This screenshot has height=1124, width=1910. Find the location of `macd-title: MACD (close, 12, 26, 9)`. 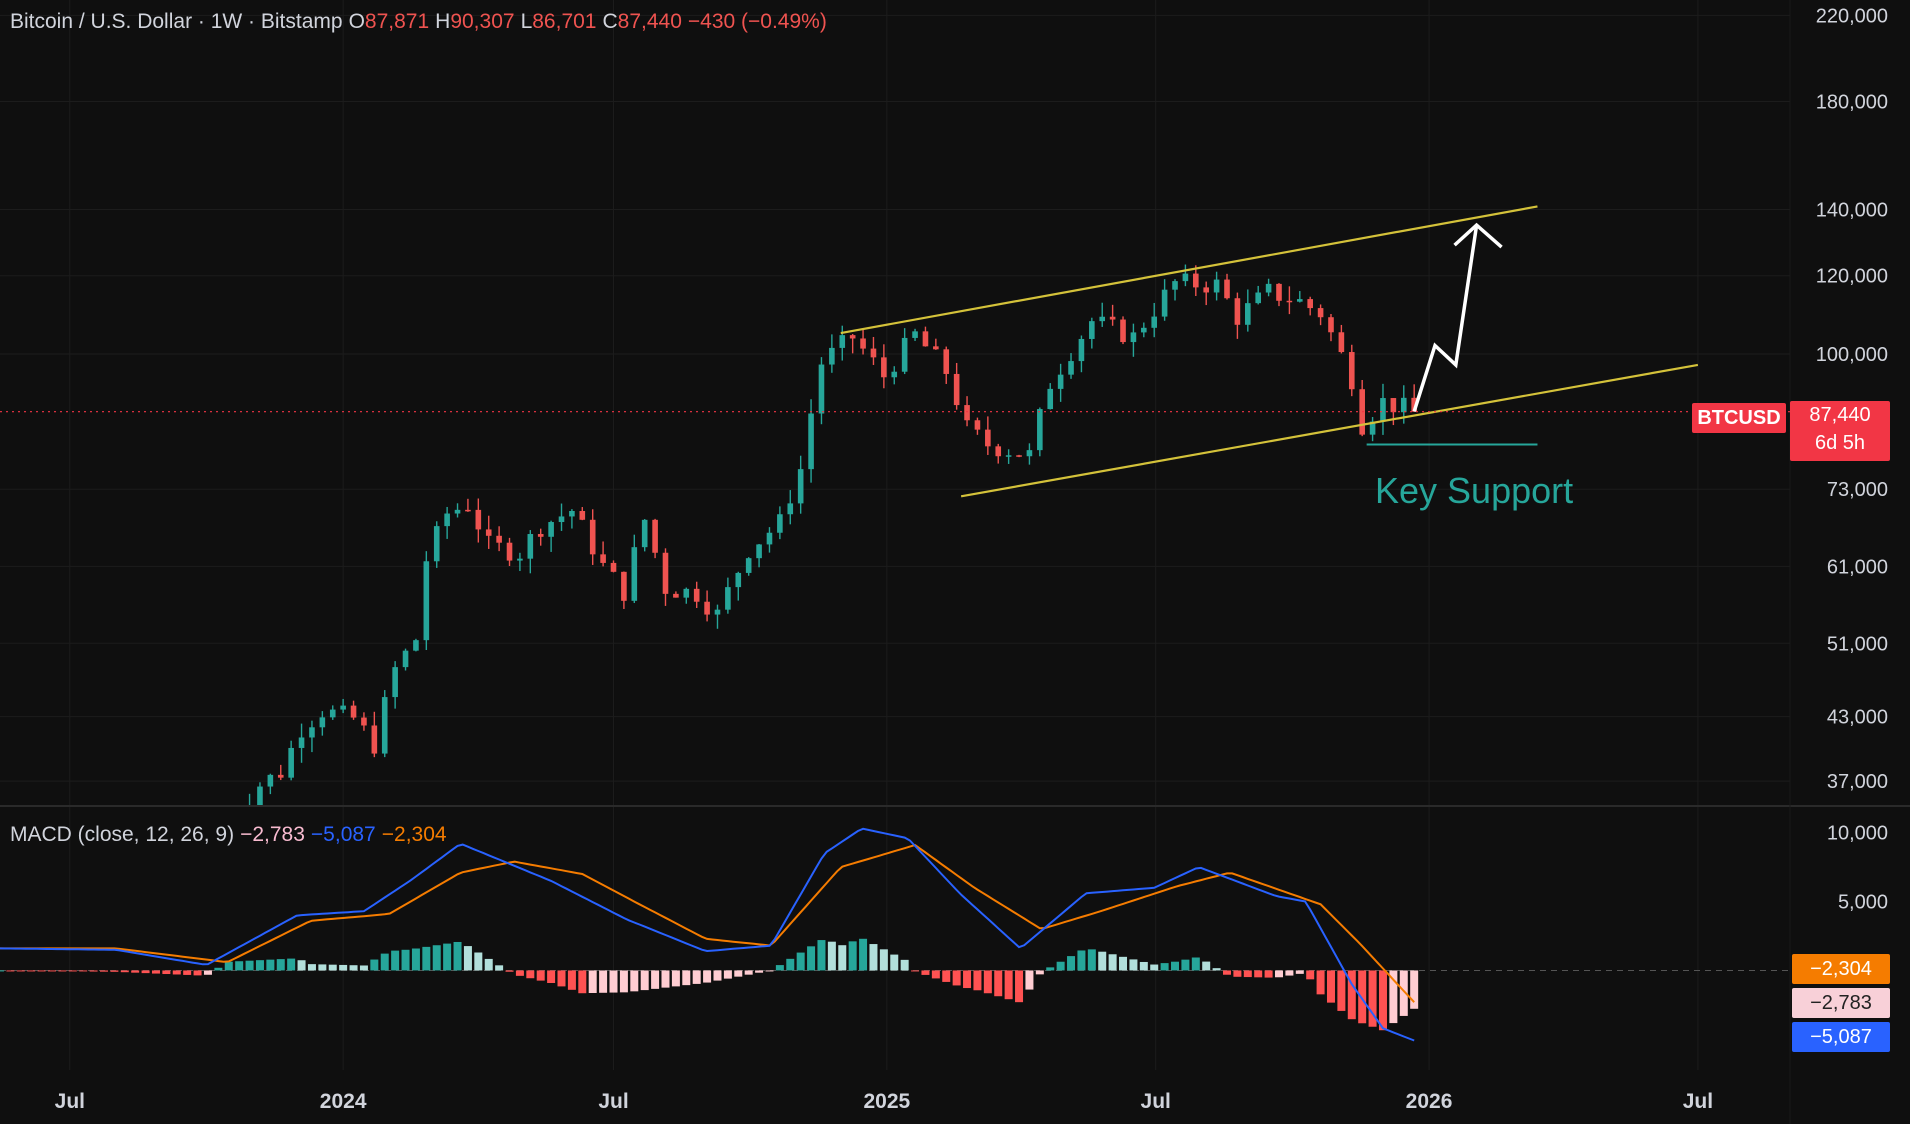

macd-title: MACD (close, 12, 26, 9) is located at coordinates (122, 834).